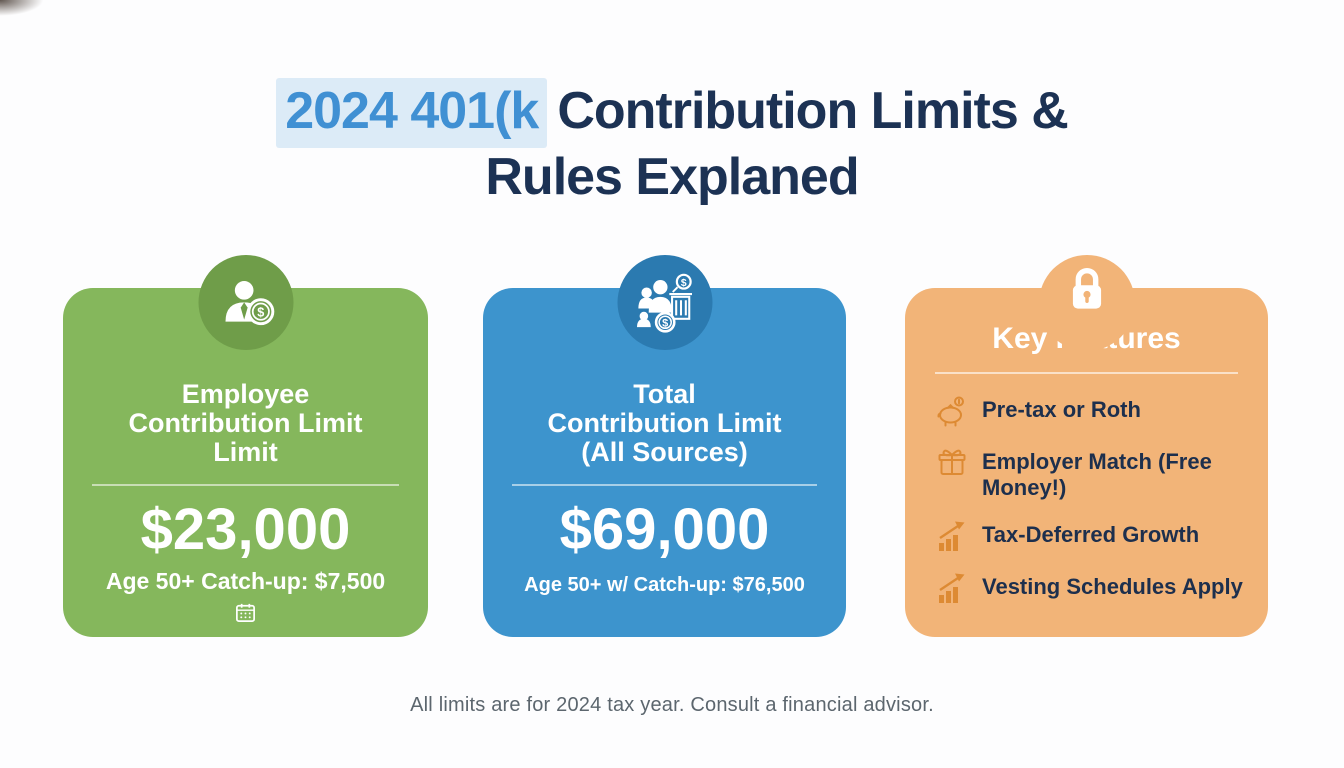 The image size is (1344, 768). Describe the element at coordinates (245, 581) in the screenshot. I see `employee-catchup-note: Age 50+ Catch-up: $7,500` at that location.